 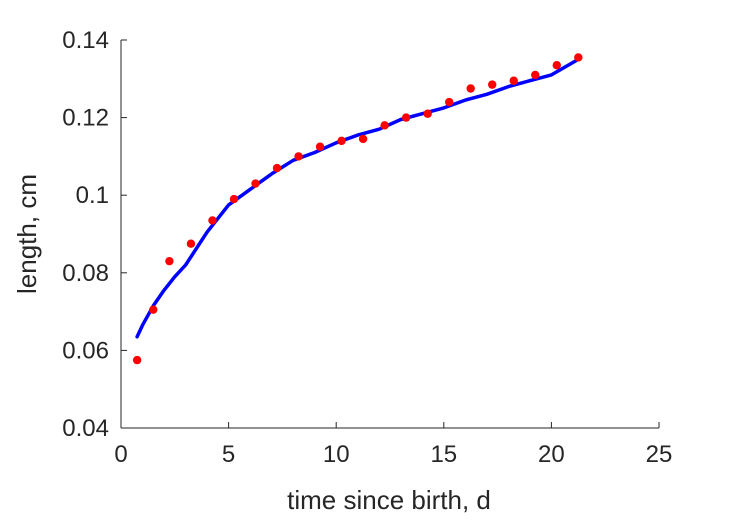 I want to click on y-tick-label: 0.1, so click(x=92, y=195).